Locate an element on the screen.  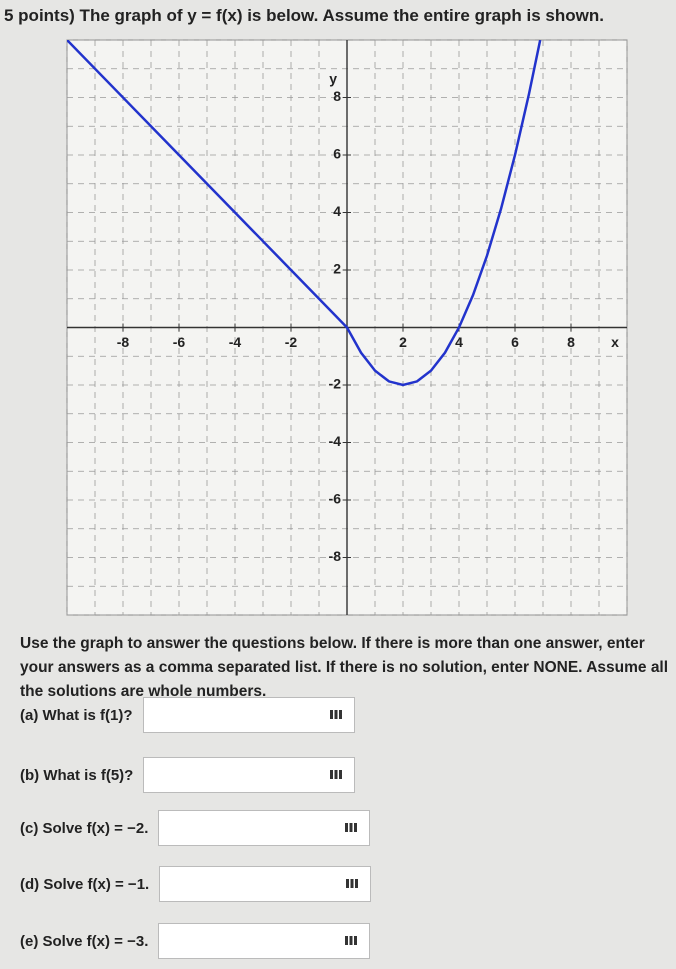
question-label: (b) What is f(5)? is located at coordinates (77, 775).